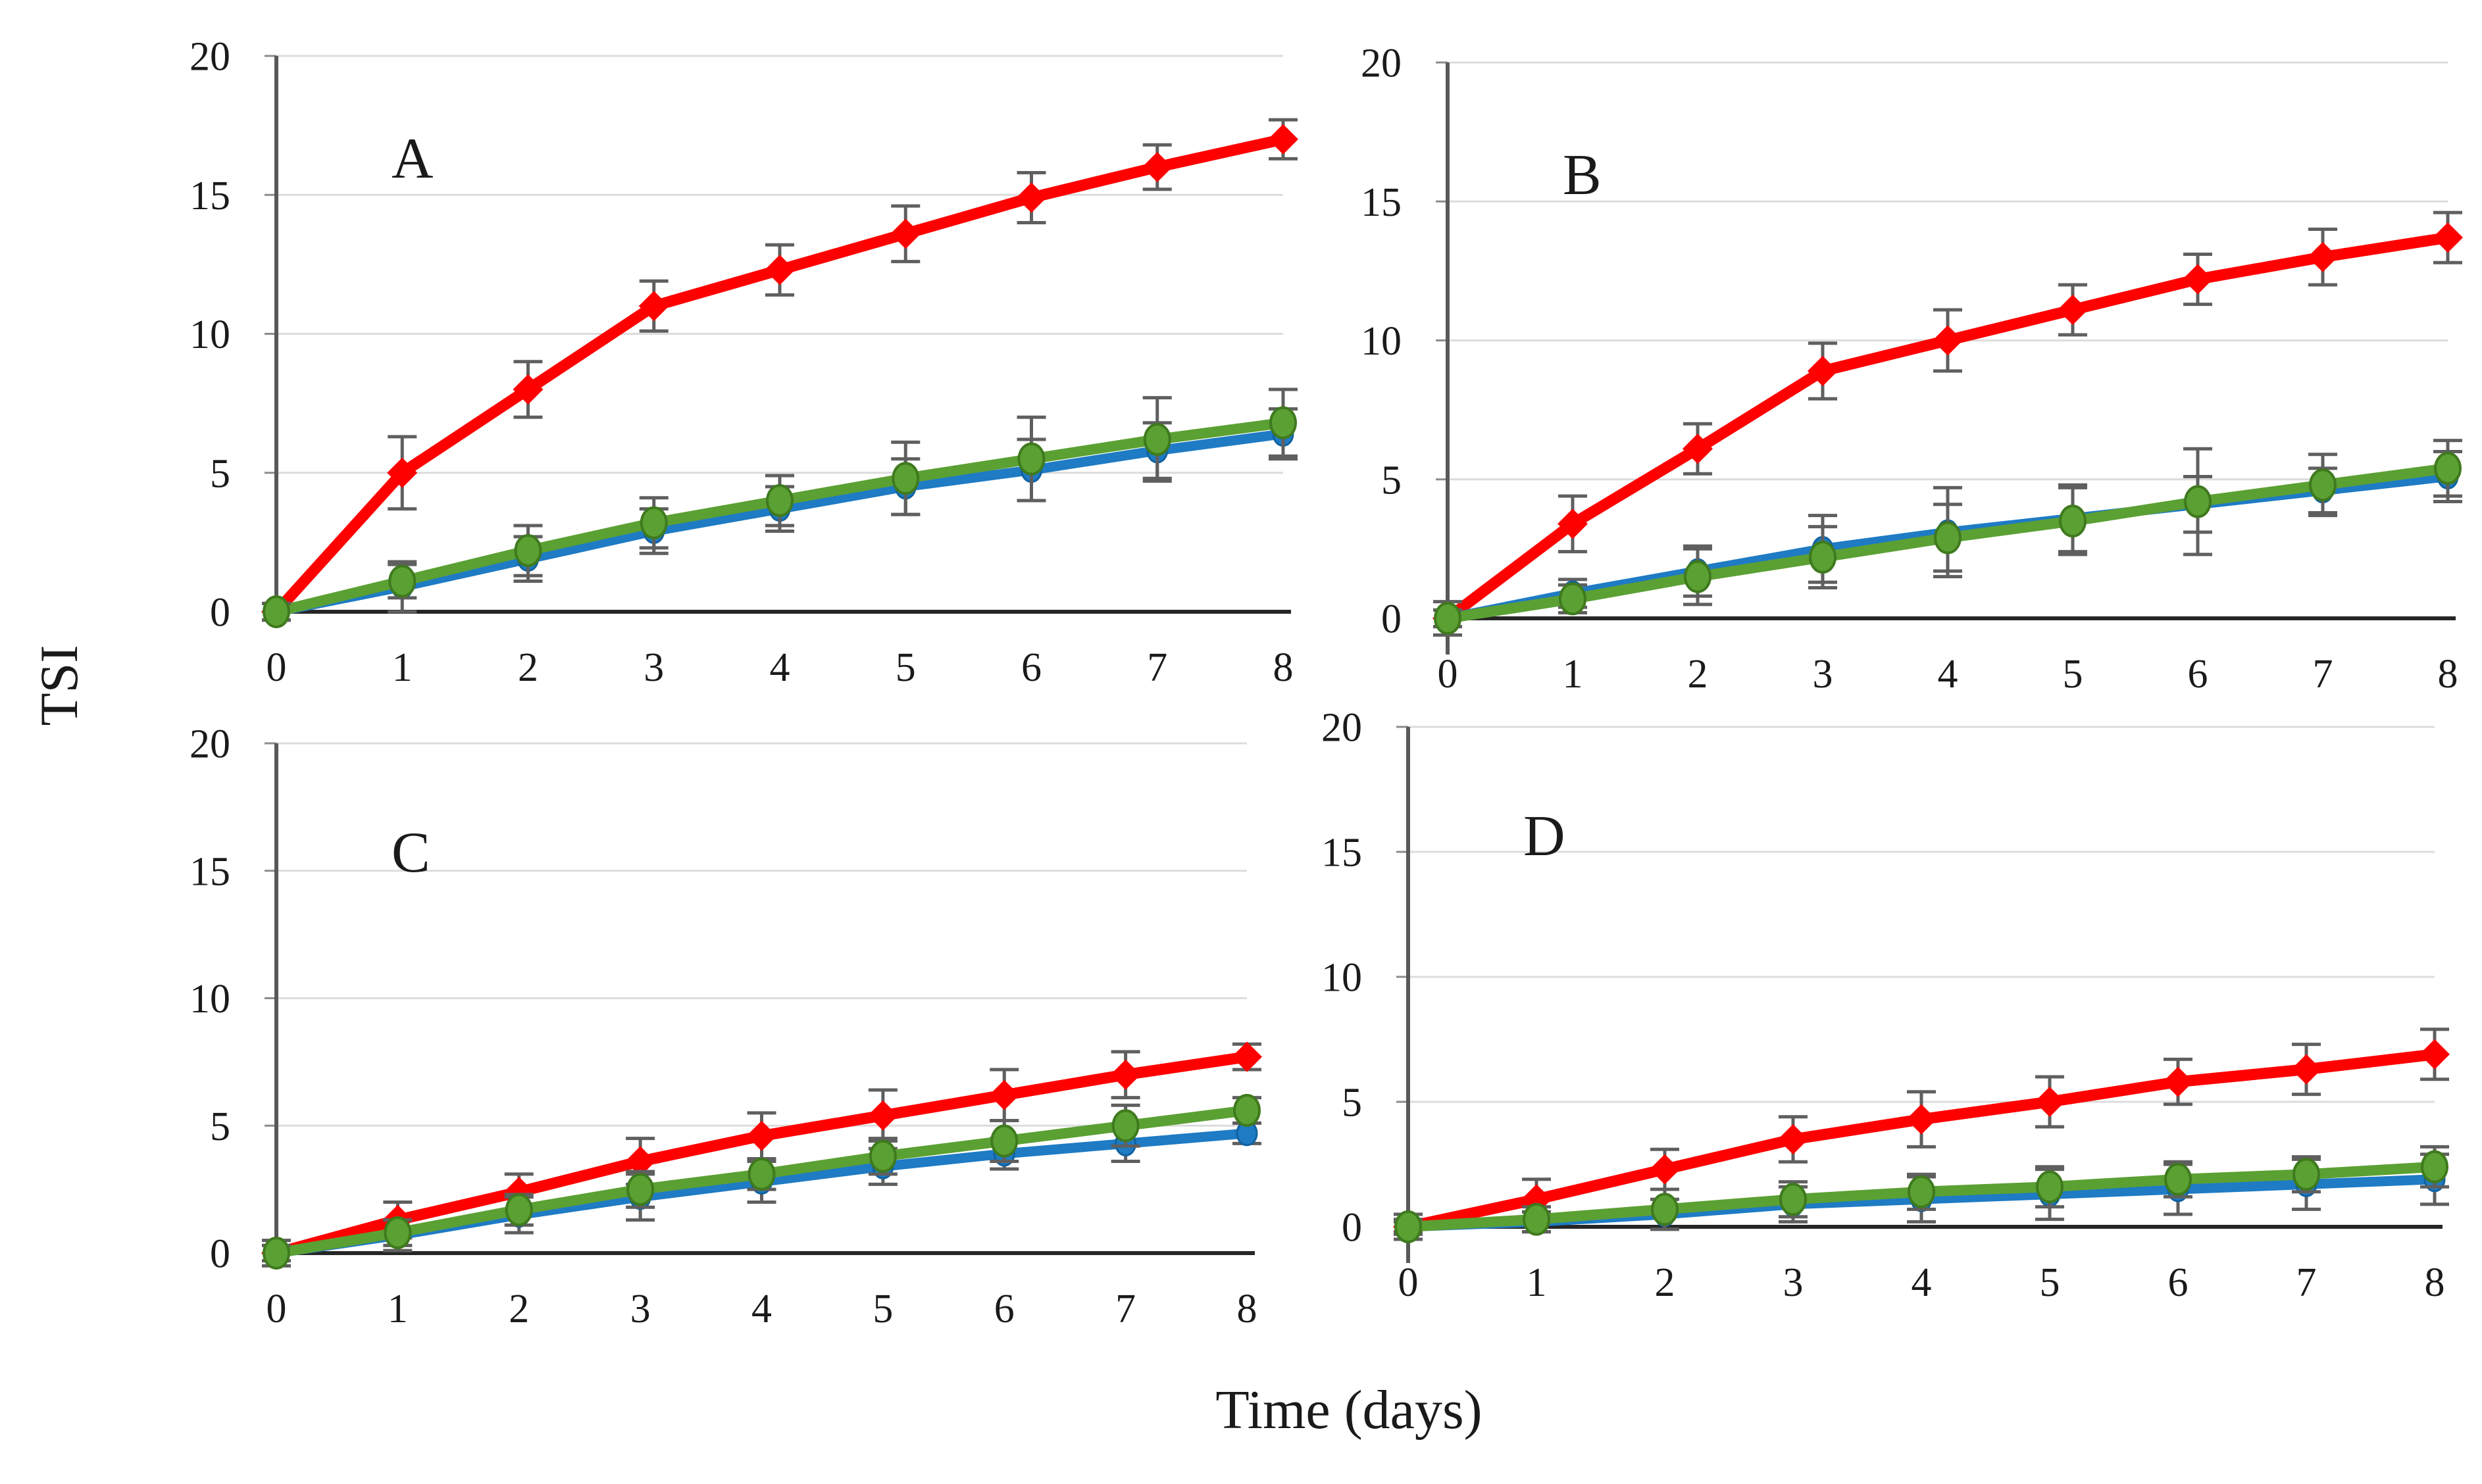  I want to click on panel-label: C, so click(411, 853).